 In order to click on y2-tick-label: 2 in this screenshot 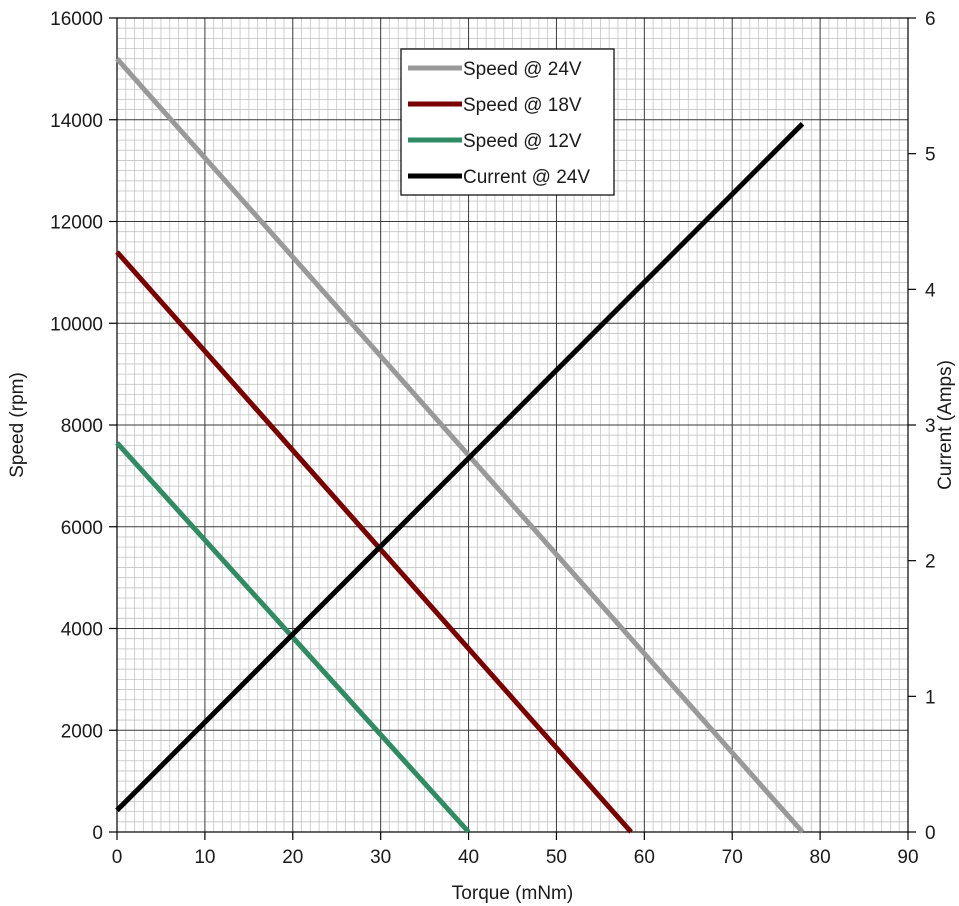, I will do `click(930, 562)`.